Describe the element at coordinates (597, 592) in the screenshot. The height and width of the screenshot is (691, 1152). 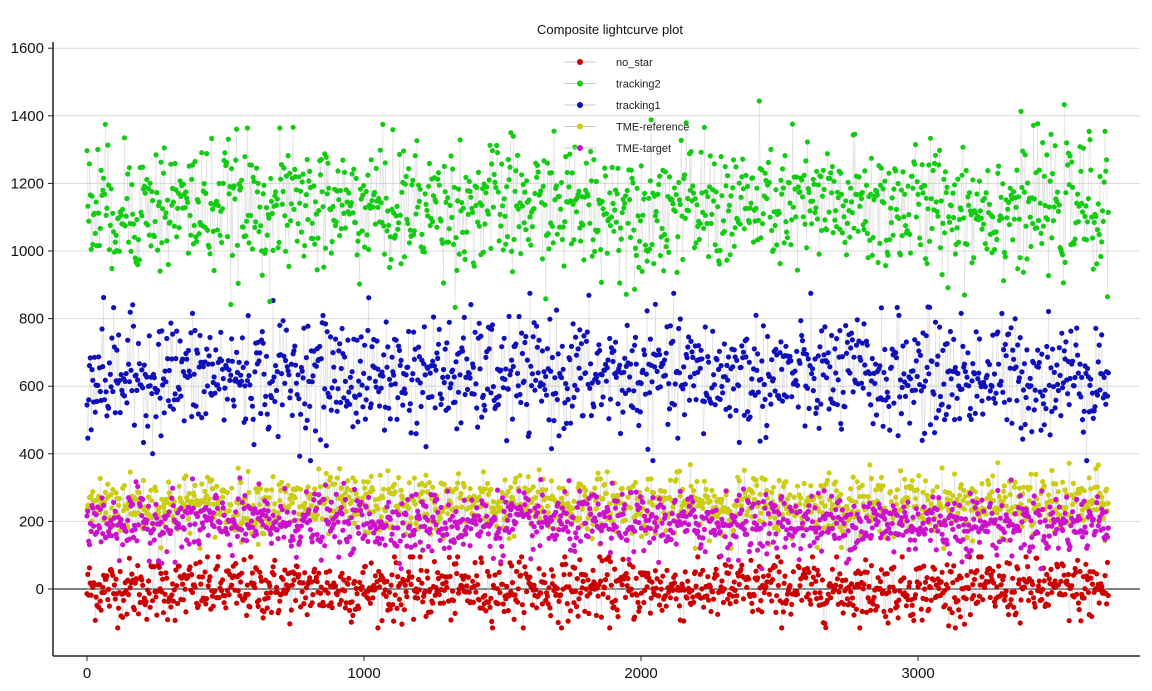
I see `series-no_star` at that location.